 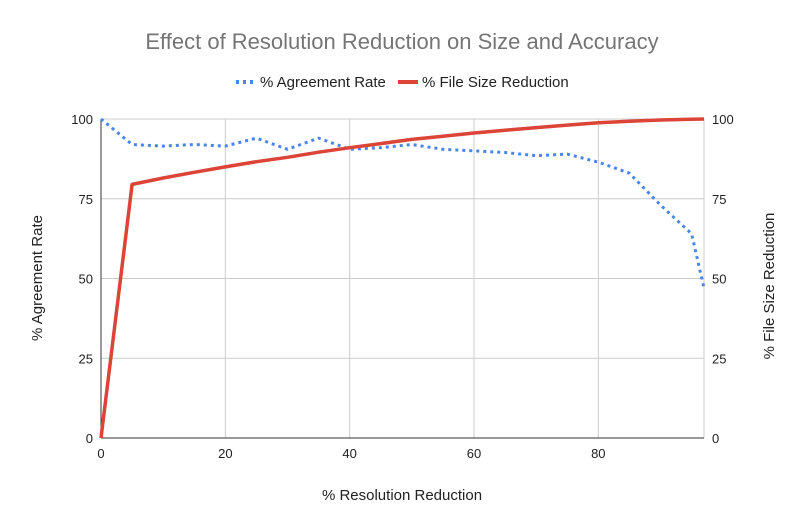 What do you see at coordinates (769, 286) in the screenshot?
I see `y2-axis-label: % File Size Reduction` at bounding box center [769, 286].